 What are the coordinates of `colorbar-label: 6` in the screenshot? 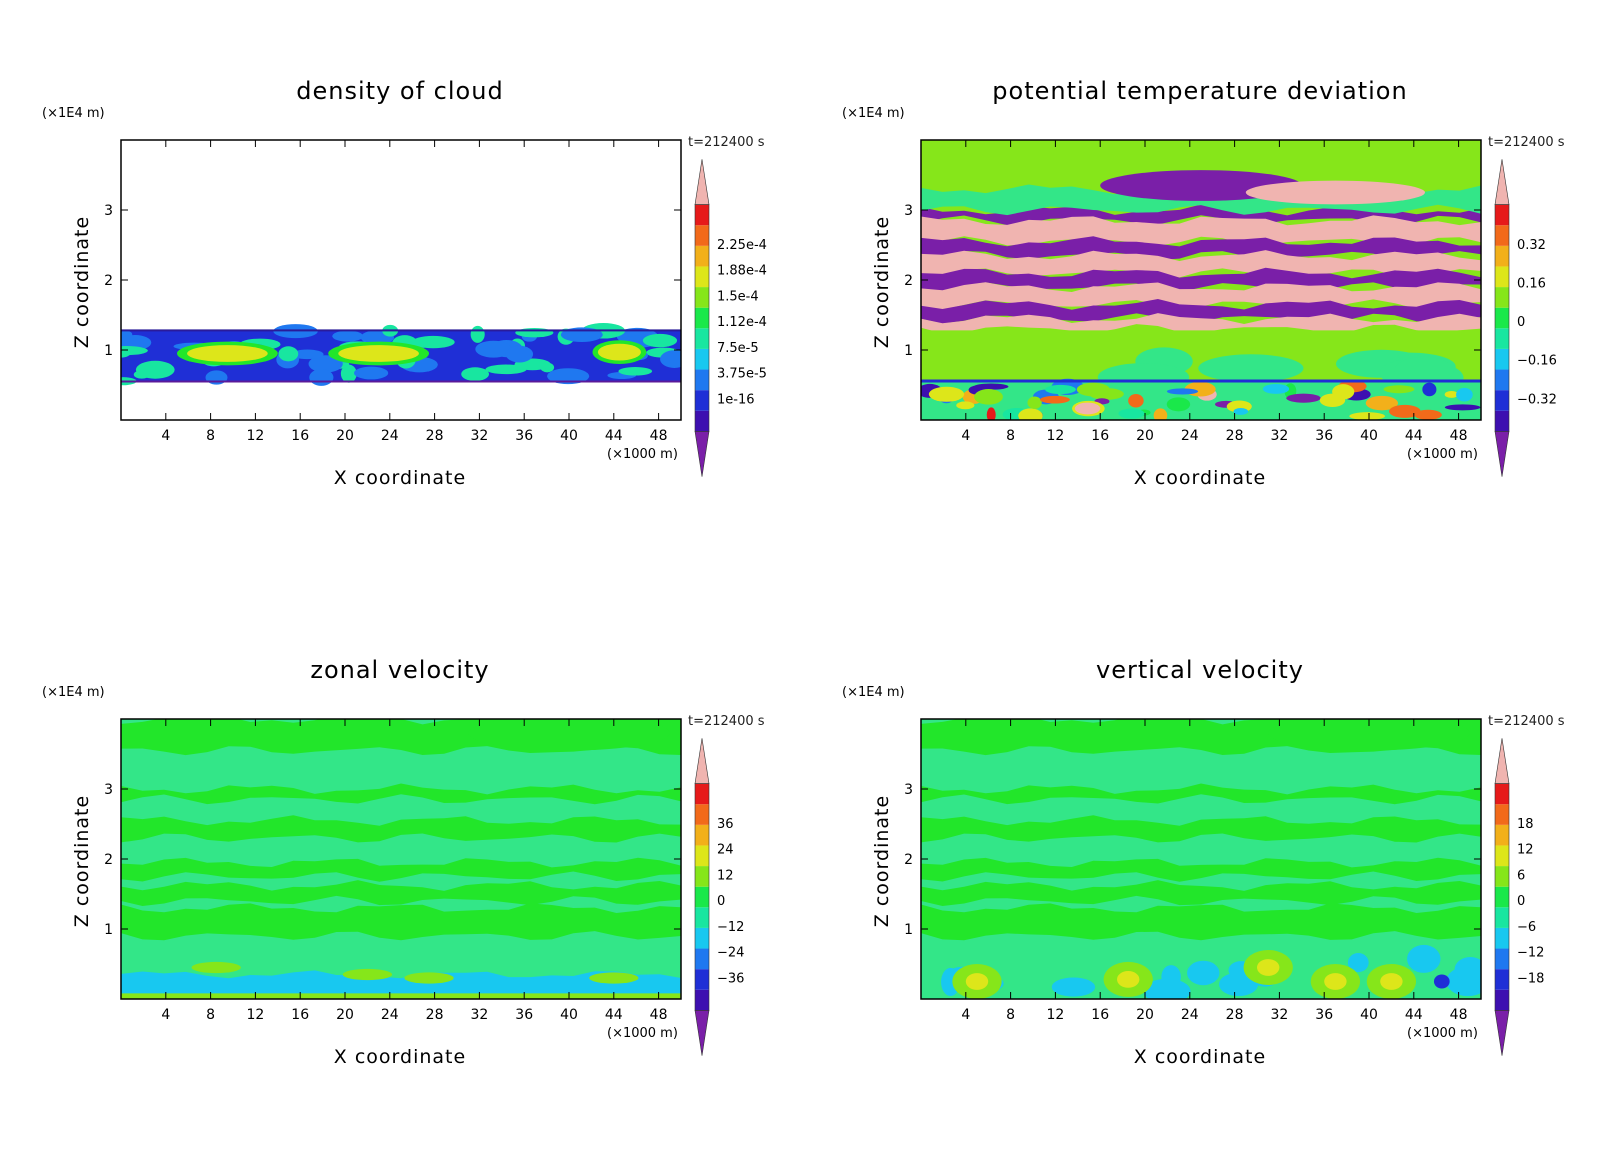 It's located at (1521, 875).